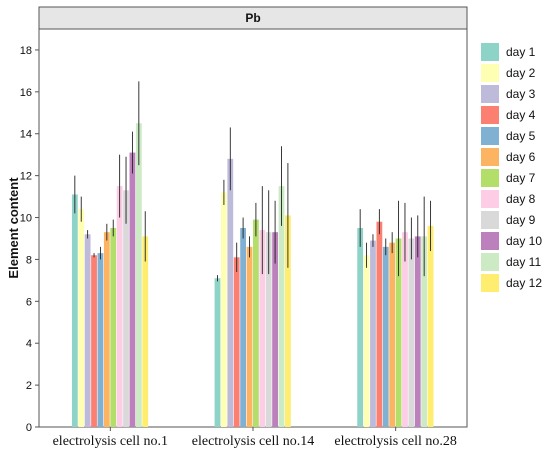 The width and height of the screenshot is (550, 456). Describe the element at coordinates (110, 441) in the screenshot. I see `x-tick-label: electrolysis cell no.1` at that location.